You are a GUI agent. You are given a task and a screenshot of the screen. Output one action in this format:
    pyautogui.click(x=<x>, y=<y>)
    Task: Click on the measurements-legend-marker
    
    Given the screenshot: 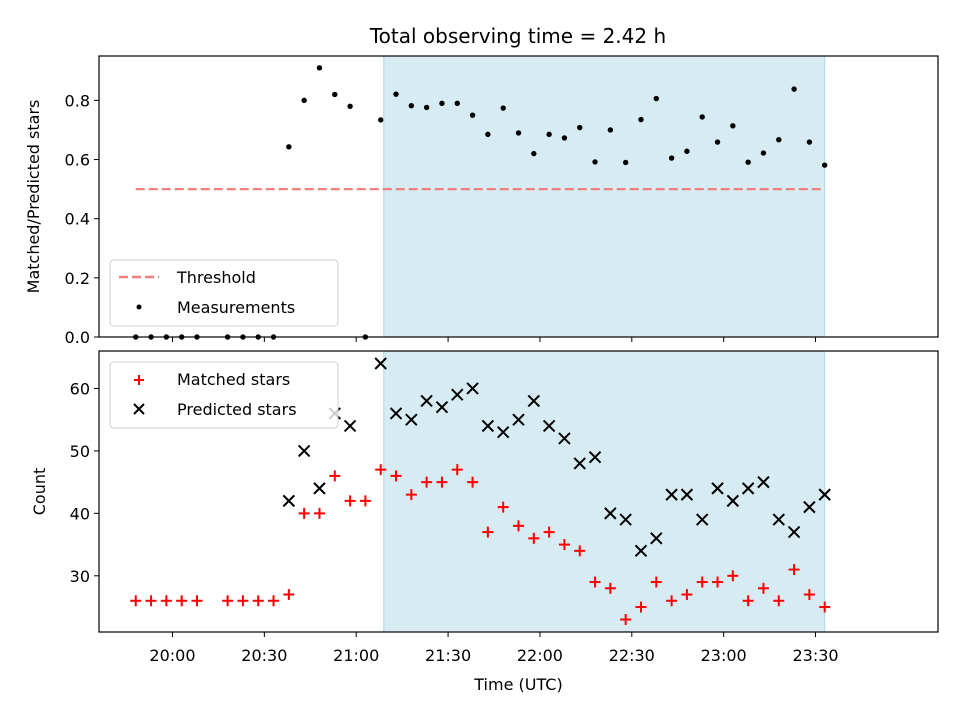 What is the action you would take?
    pyautogui.click(x=139, y=307)
    